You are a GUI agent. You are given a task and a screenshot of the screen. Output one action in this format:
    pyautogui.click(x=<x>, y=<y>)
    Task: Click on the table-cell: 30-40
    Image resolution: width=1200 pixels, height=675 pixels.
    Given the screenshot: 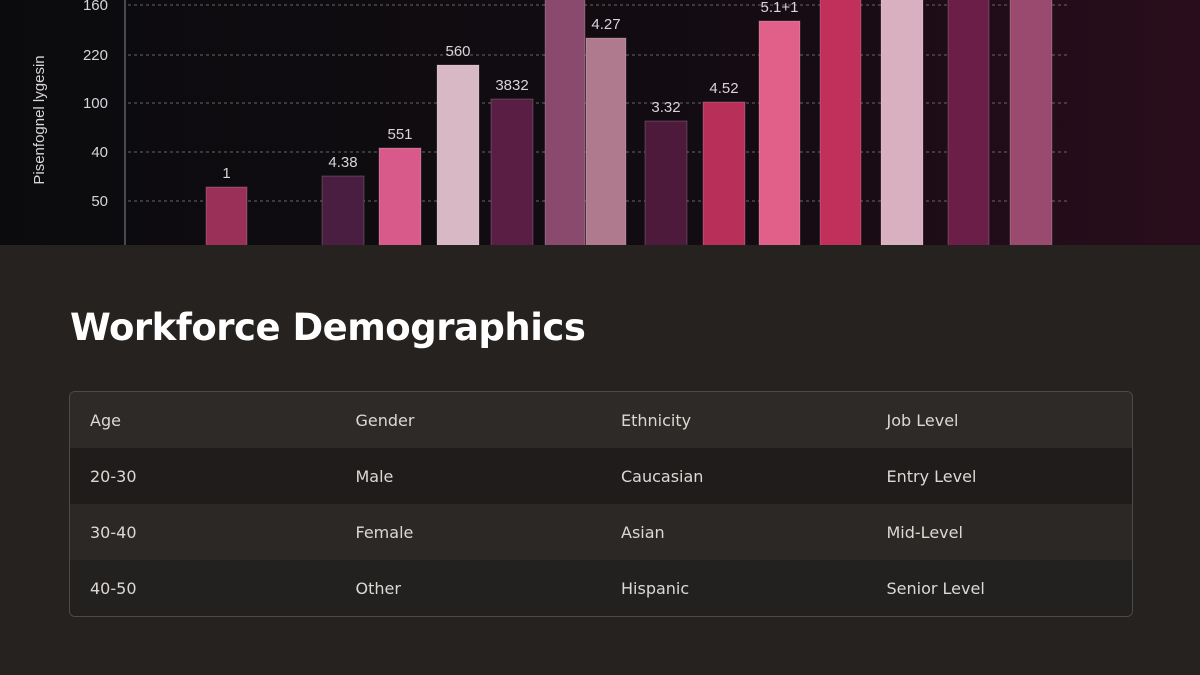 What is the action you would take?
    pyautogui.click(x=113, y=532)
    